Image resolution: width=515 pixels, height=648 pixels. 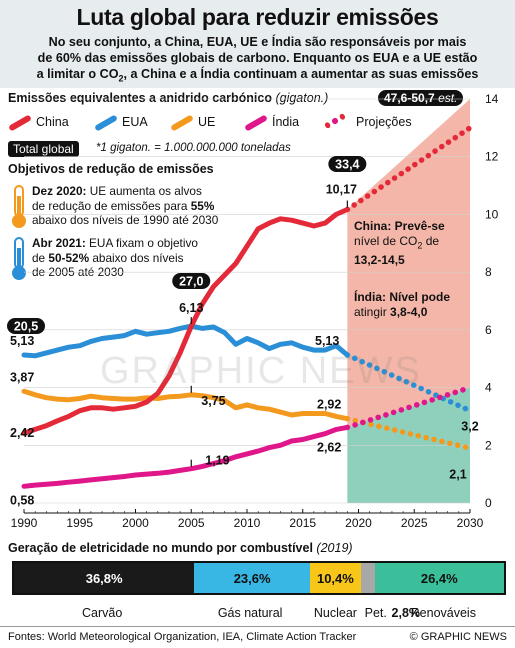 What do you see at coordinates (59, 191) in the screenshot?
I see `objective-eu-date: Dez 2020:` at bounding box center [59, 191].